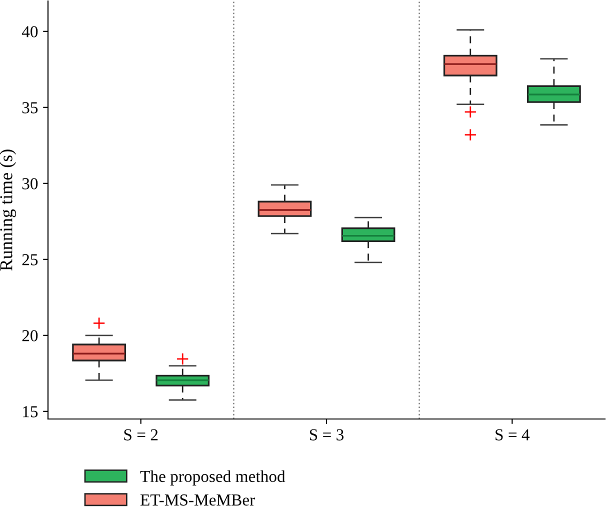 The height and width of the screenshot is (524, 607). I want to click on y-axis-title: Running time (s), so click(8, 210).